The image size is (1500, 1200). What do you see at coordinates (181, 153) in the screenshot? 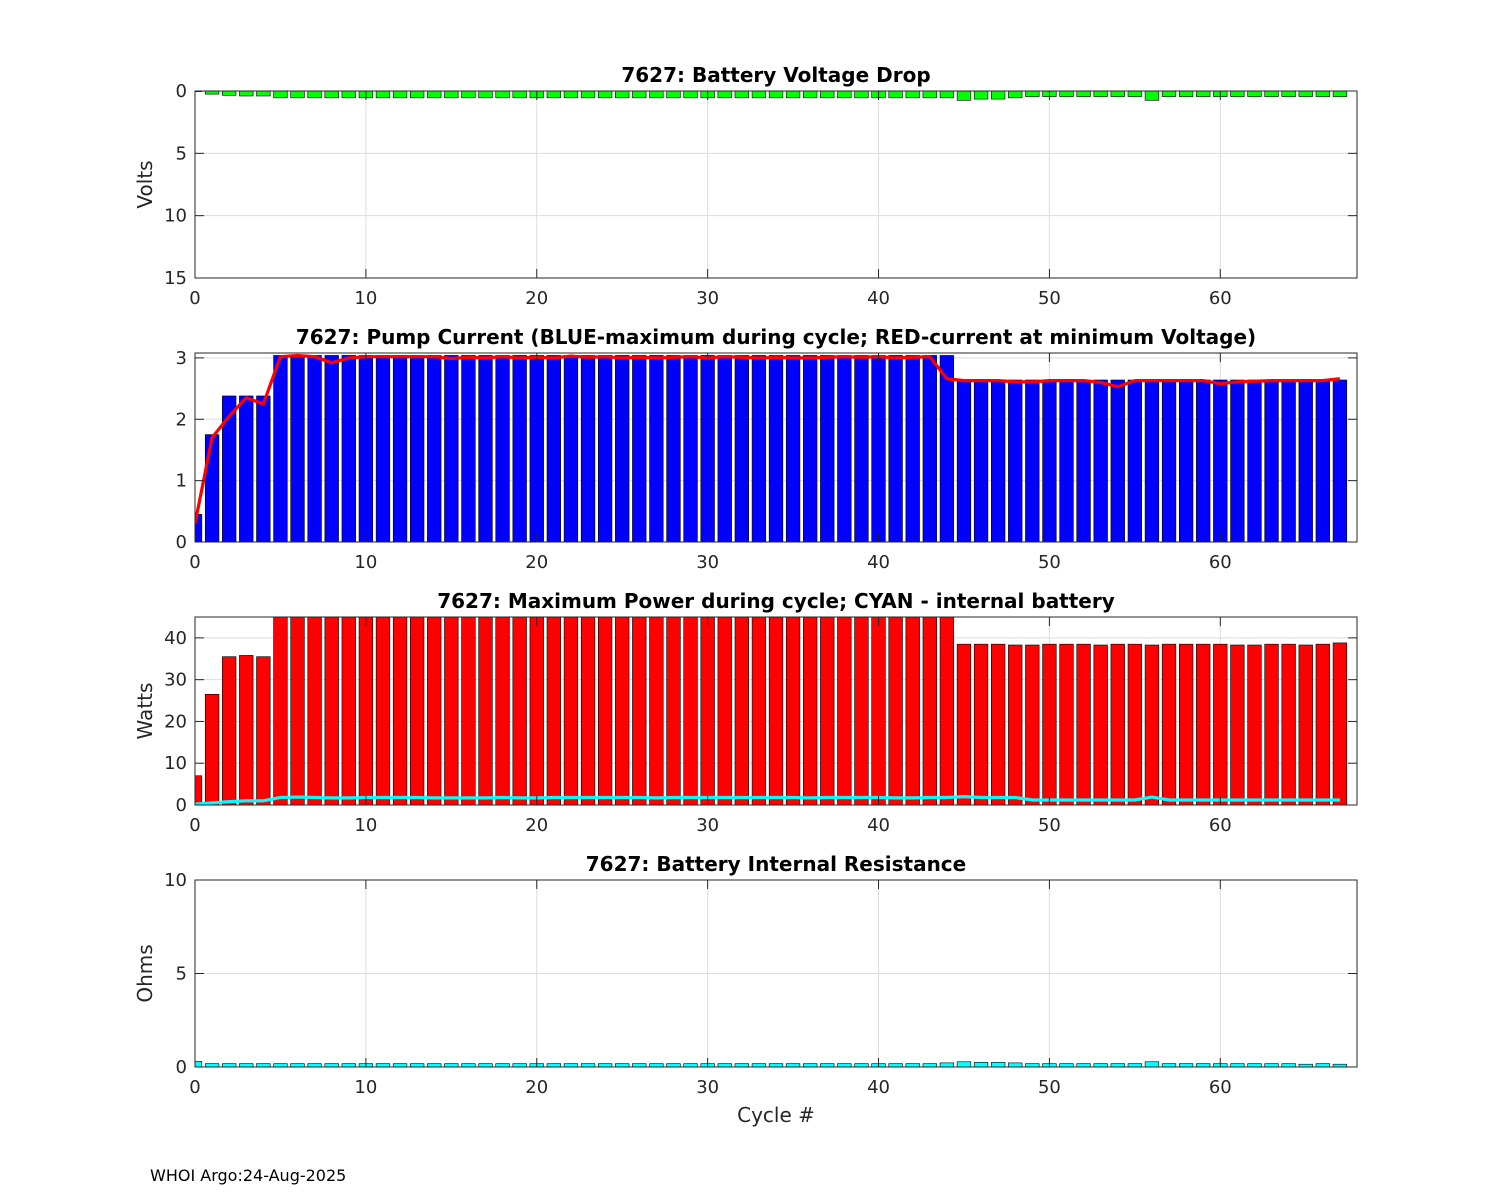
I see `y-tick-label: 5` at bounding box center [181, 153].